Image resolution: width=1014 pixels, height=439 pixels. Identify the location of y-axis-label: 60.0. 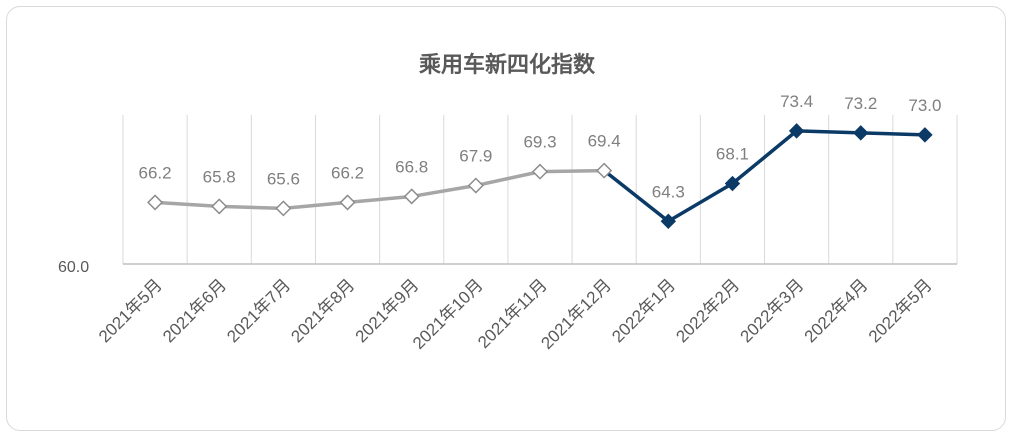
(73, 267).